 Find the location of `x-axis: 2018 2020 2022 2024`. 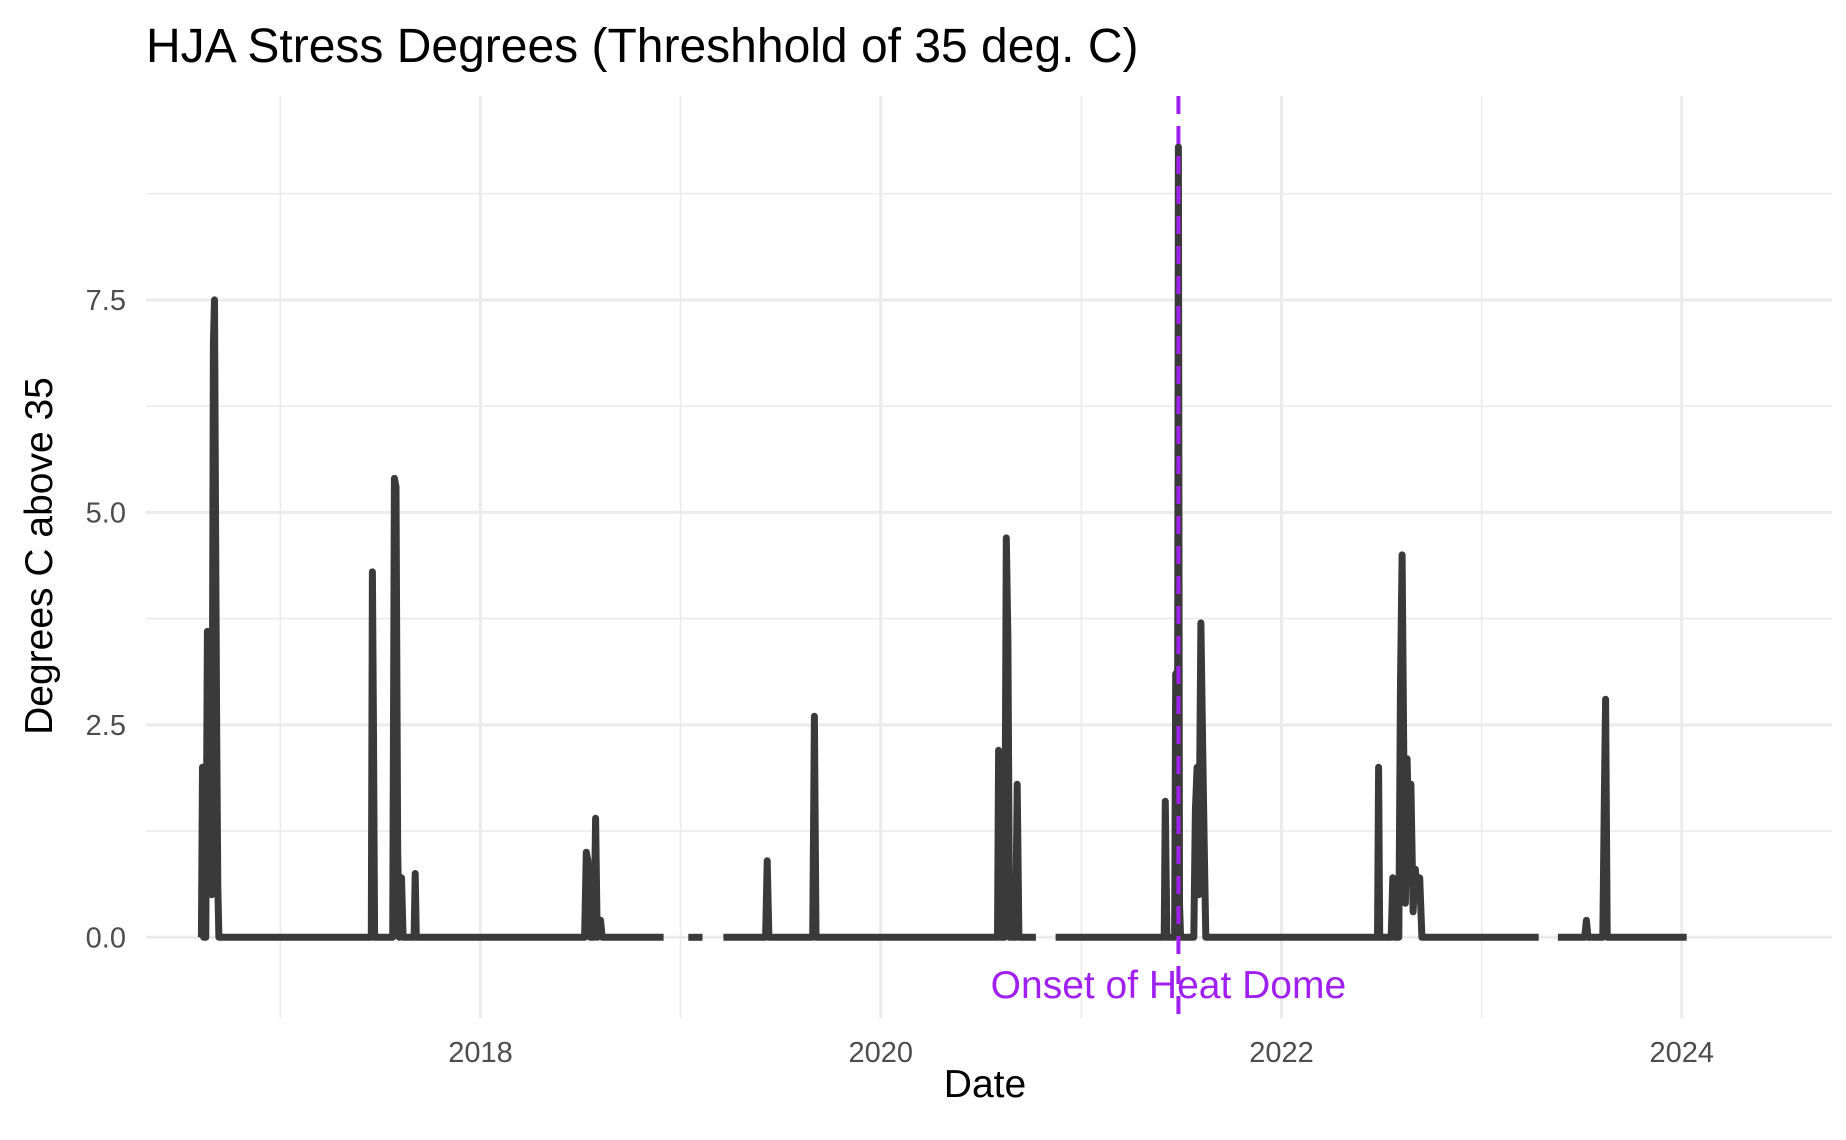

x-axis: 2018 2020 2022 2024 is located at coordinates (1081, 1053).